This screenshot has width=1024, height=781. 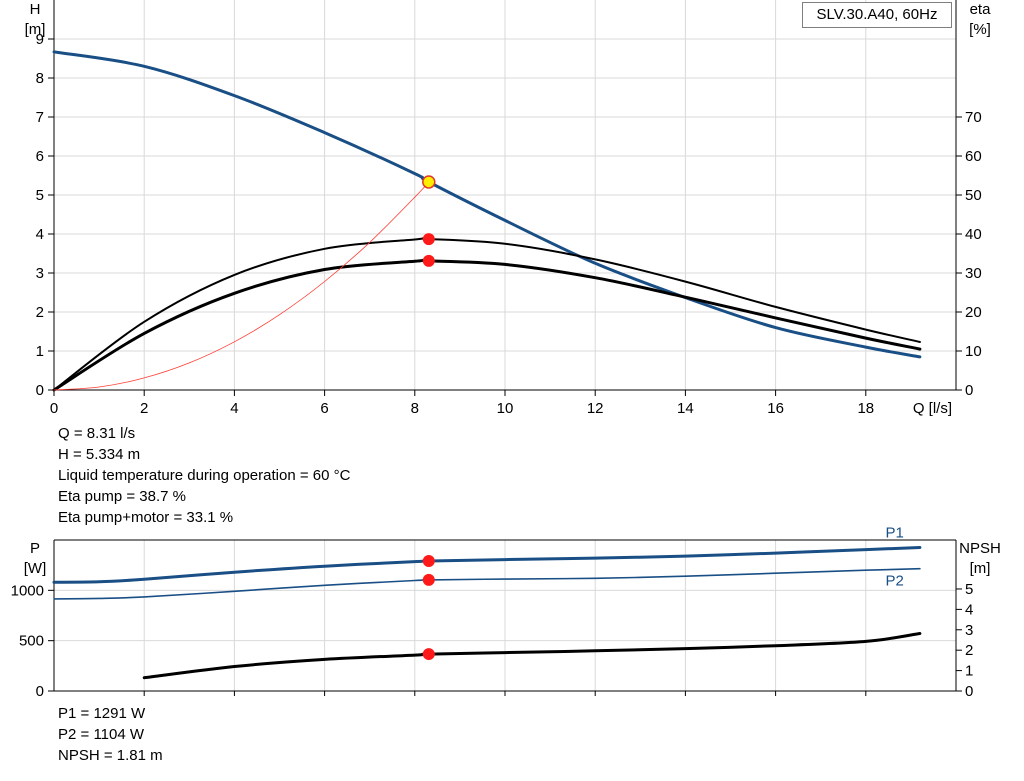 What do you see at coordinates (895, 581) in the screenshot?
I see `series-label-p2: P2` at bounding box center [895, 581].